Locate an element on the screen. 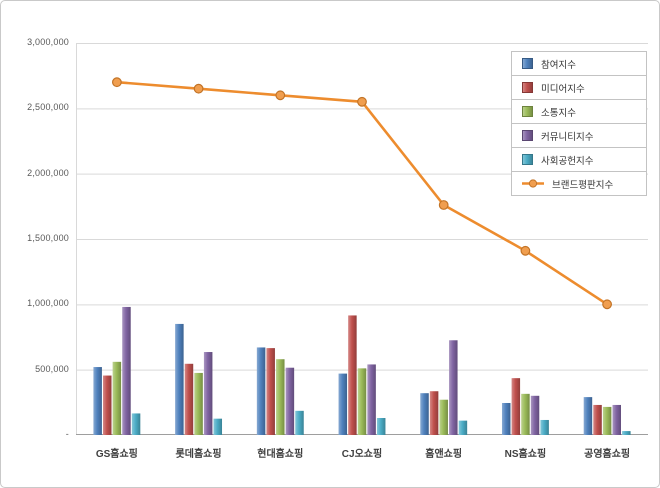 Image resolution: width=660 pixels, height=488 pixels. legend-item: 사회공헌지수 is located at coordinates (579, 159).